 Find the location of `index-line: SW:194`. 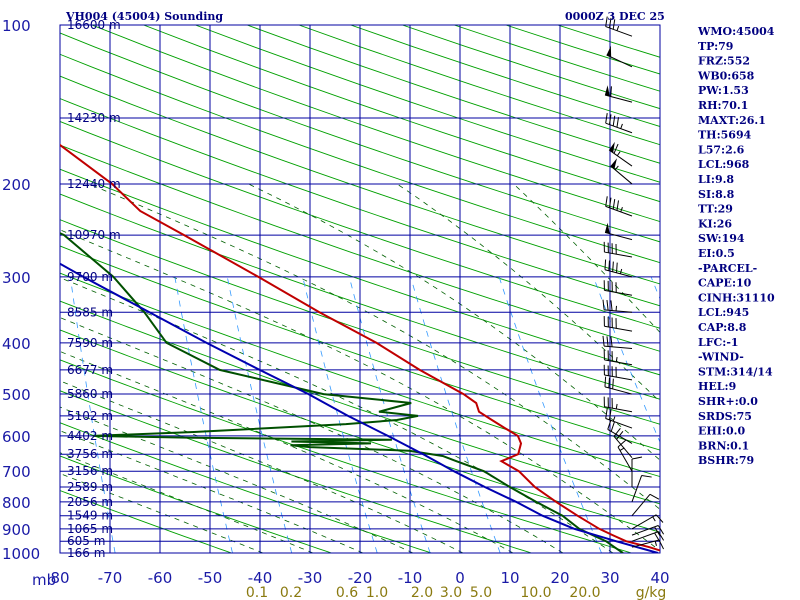

index-line: SW:194 is located at coordinates (721, 238).